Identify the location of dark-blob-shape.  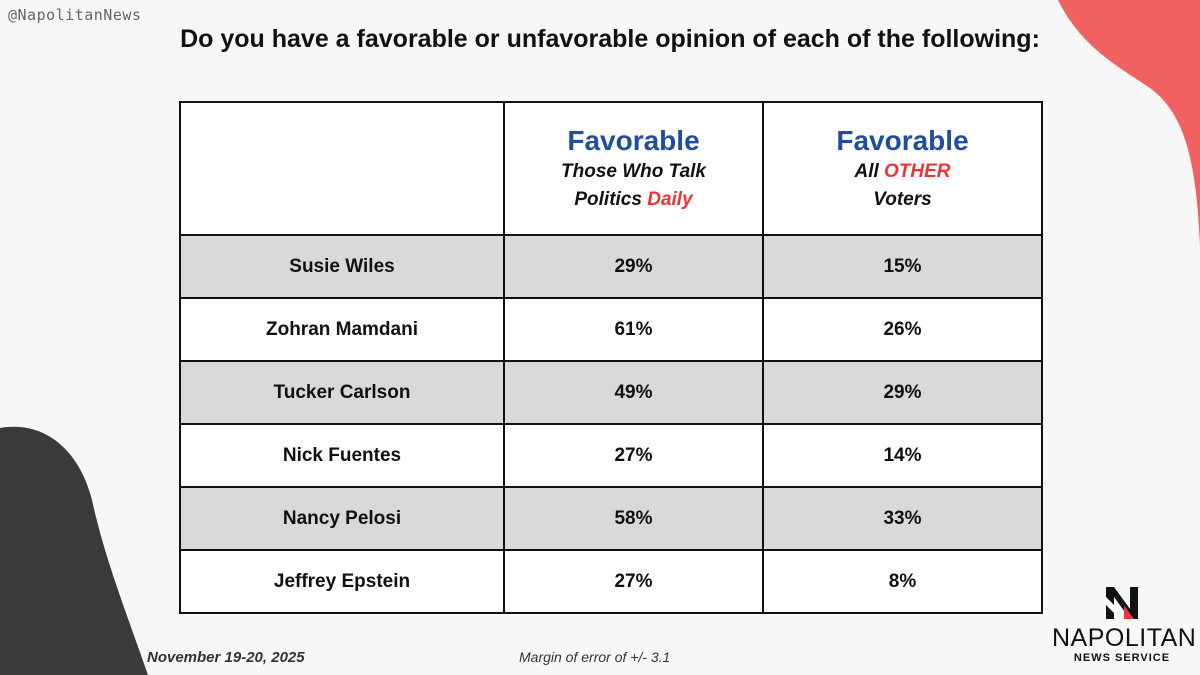
(74, 550).